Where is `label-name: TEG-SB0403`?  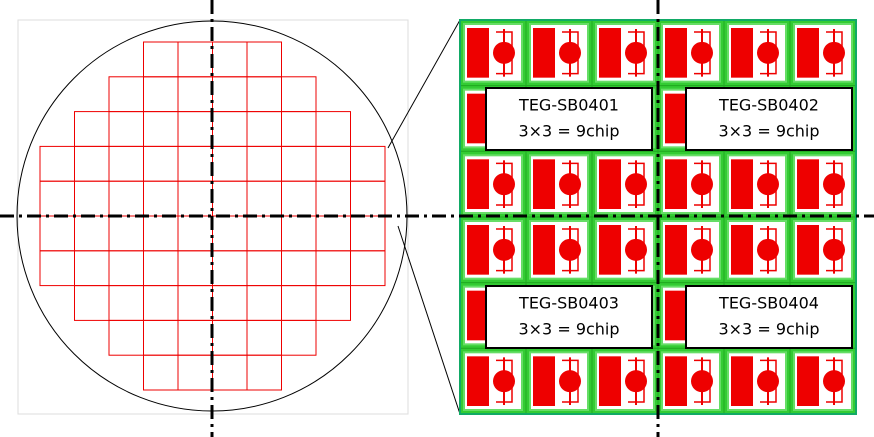 label-name: TEG-SB0403 is located at coordinates (568, 303).